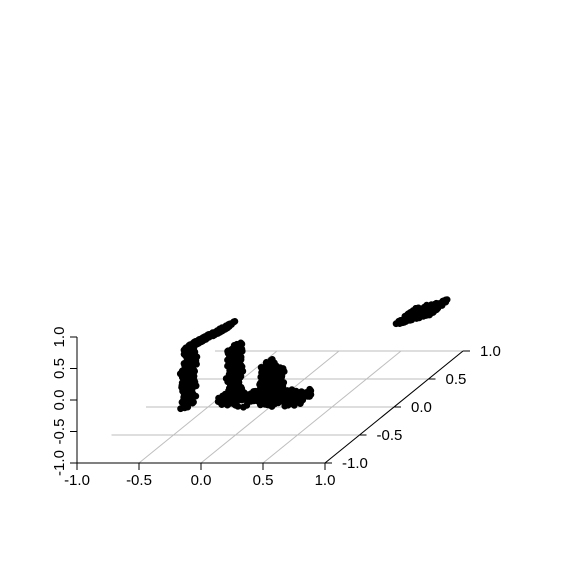 The width and height of the screenshot is (576, 576). What do you see at coordinates (263, 480) in the screenshot?
I see `x-tick-label: 0.5` at bounding box center [263, 480].